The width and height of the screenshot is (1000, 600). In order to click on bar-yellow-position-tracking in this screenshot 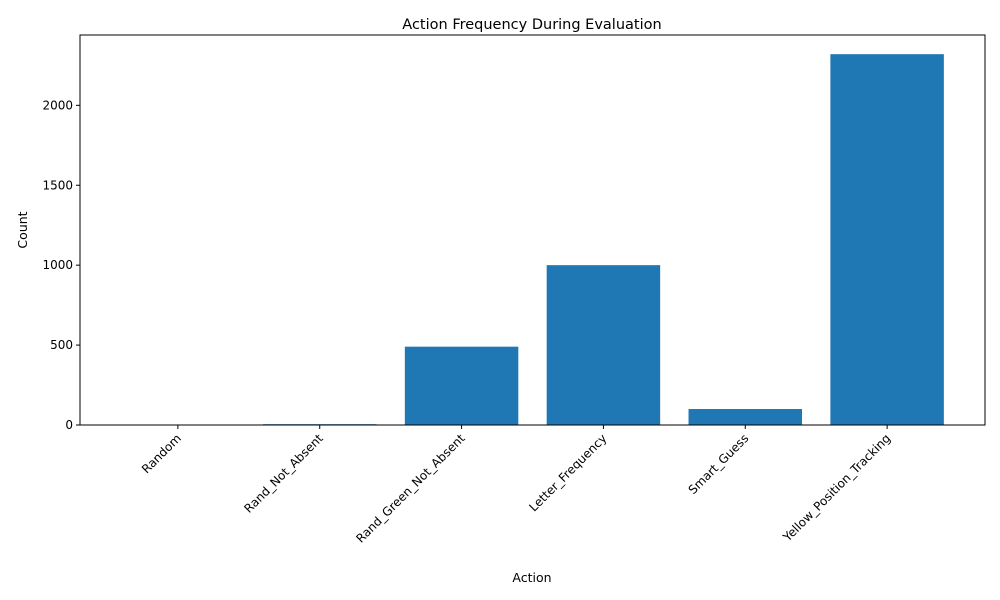, I will do `click(887, 240)`.